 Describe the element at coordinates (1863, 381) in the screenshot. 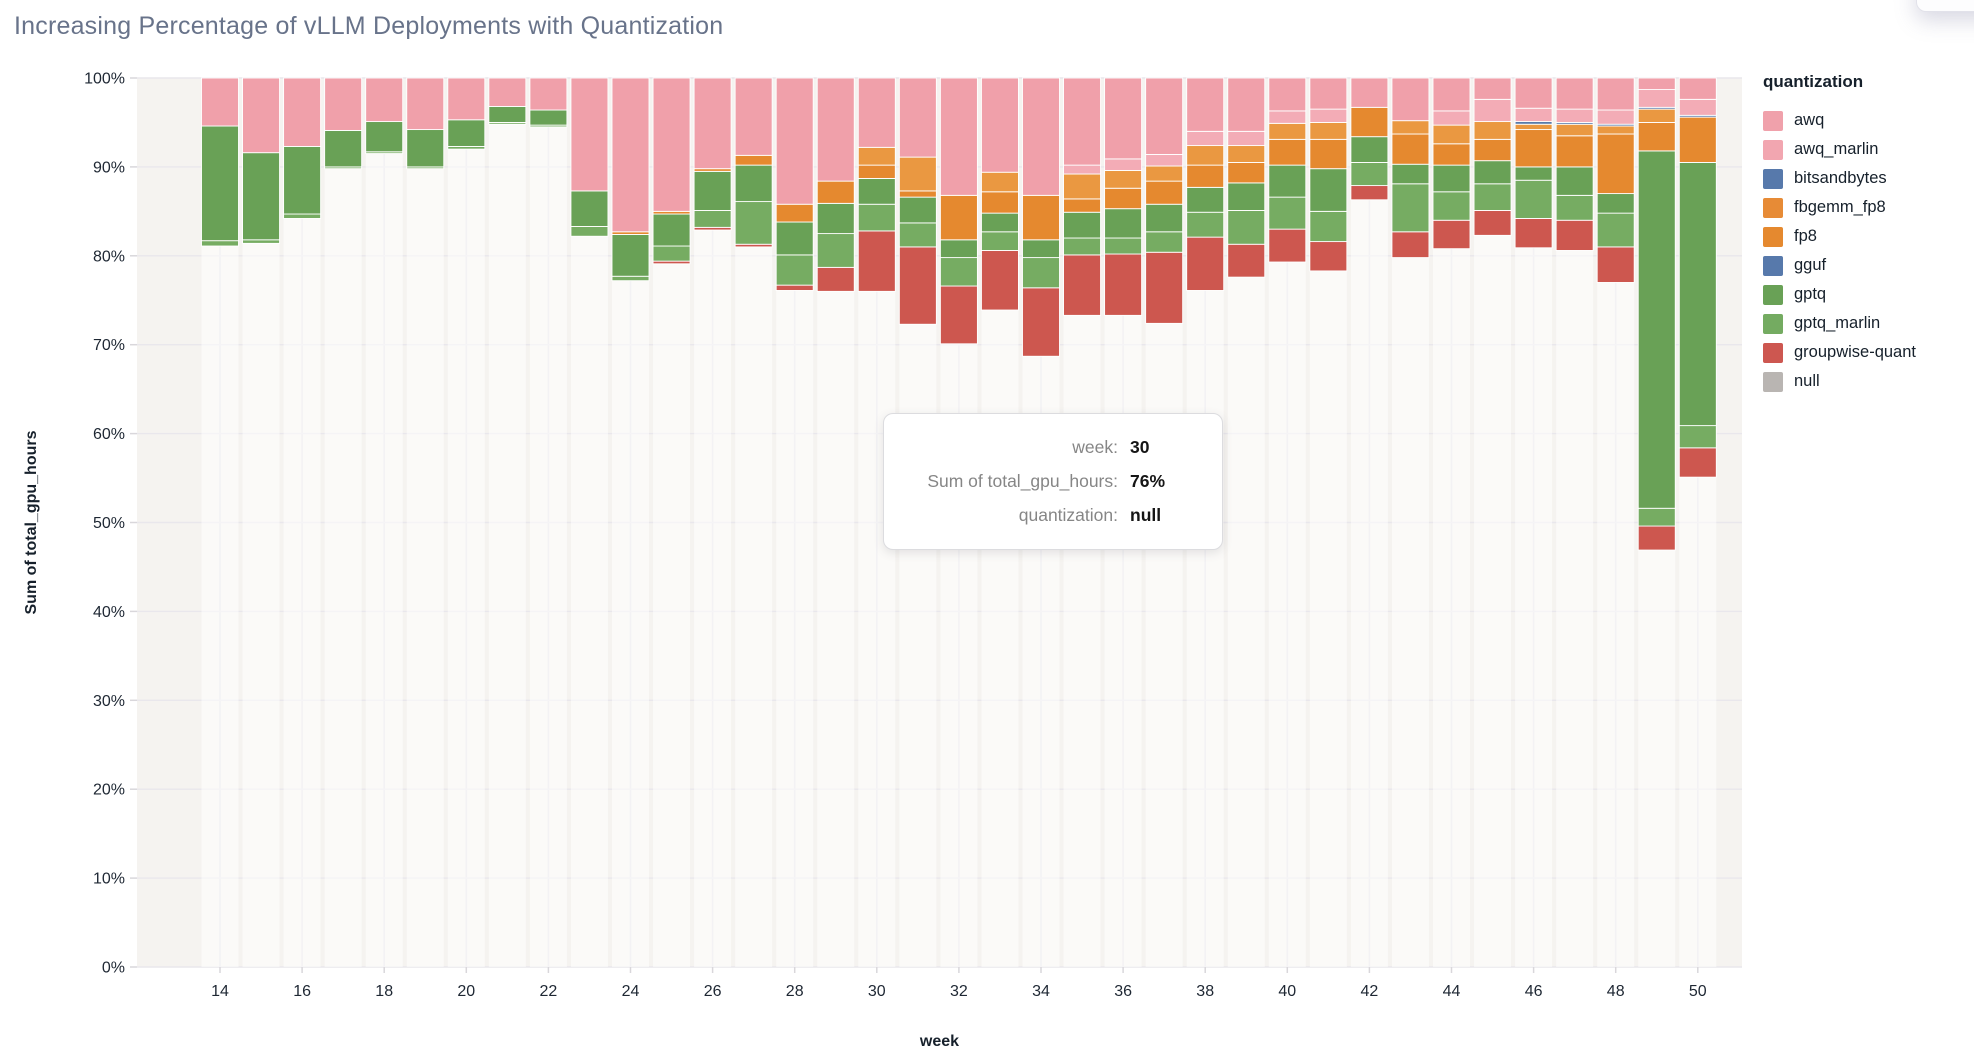

I see `legend-item-null: null` at that location.